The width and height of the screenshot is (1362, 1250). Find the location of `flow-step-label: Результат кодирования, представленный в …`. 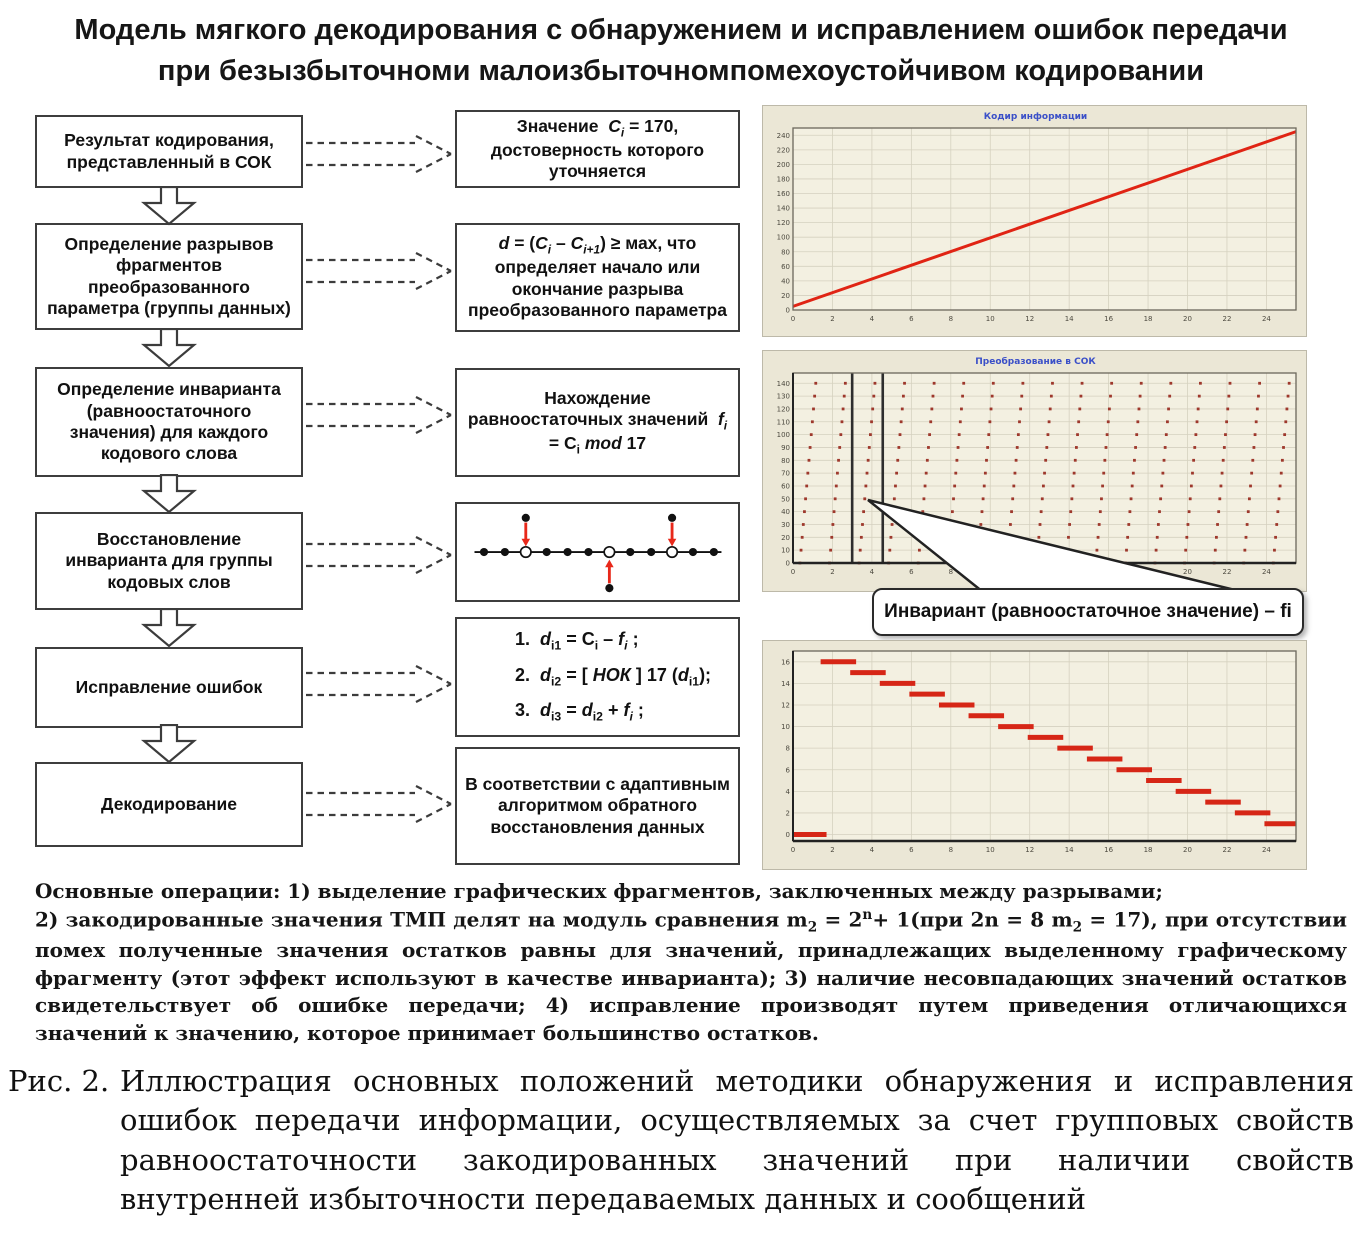

flow-step-label: Результат кодирования, представленный в … is located at coordinates (169, 151).